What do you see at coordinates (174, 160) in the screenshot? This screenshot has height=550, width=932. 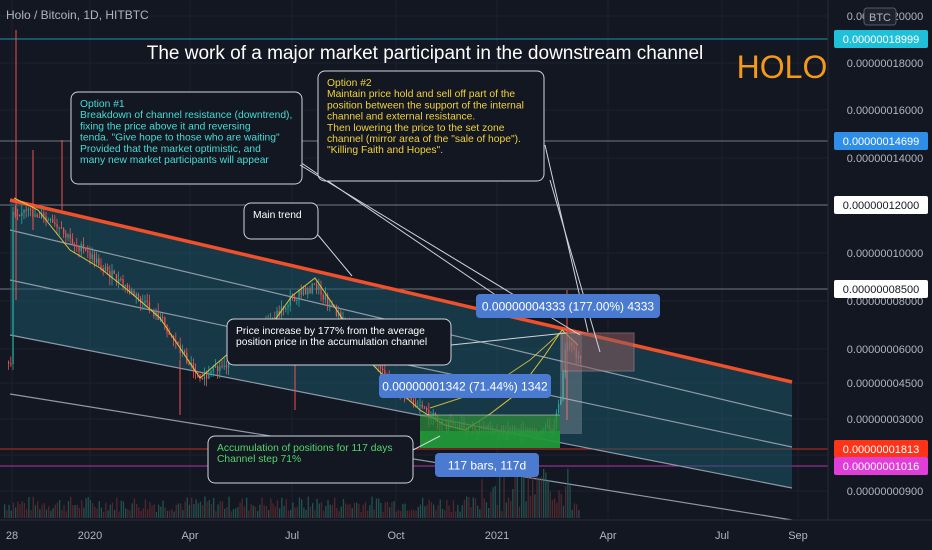 I see `callout-option-1-line: many new market participants will appear` at bounding box center [174, 160].